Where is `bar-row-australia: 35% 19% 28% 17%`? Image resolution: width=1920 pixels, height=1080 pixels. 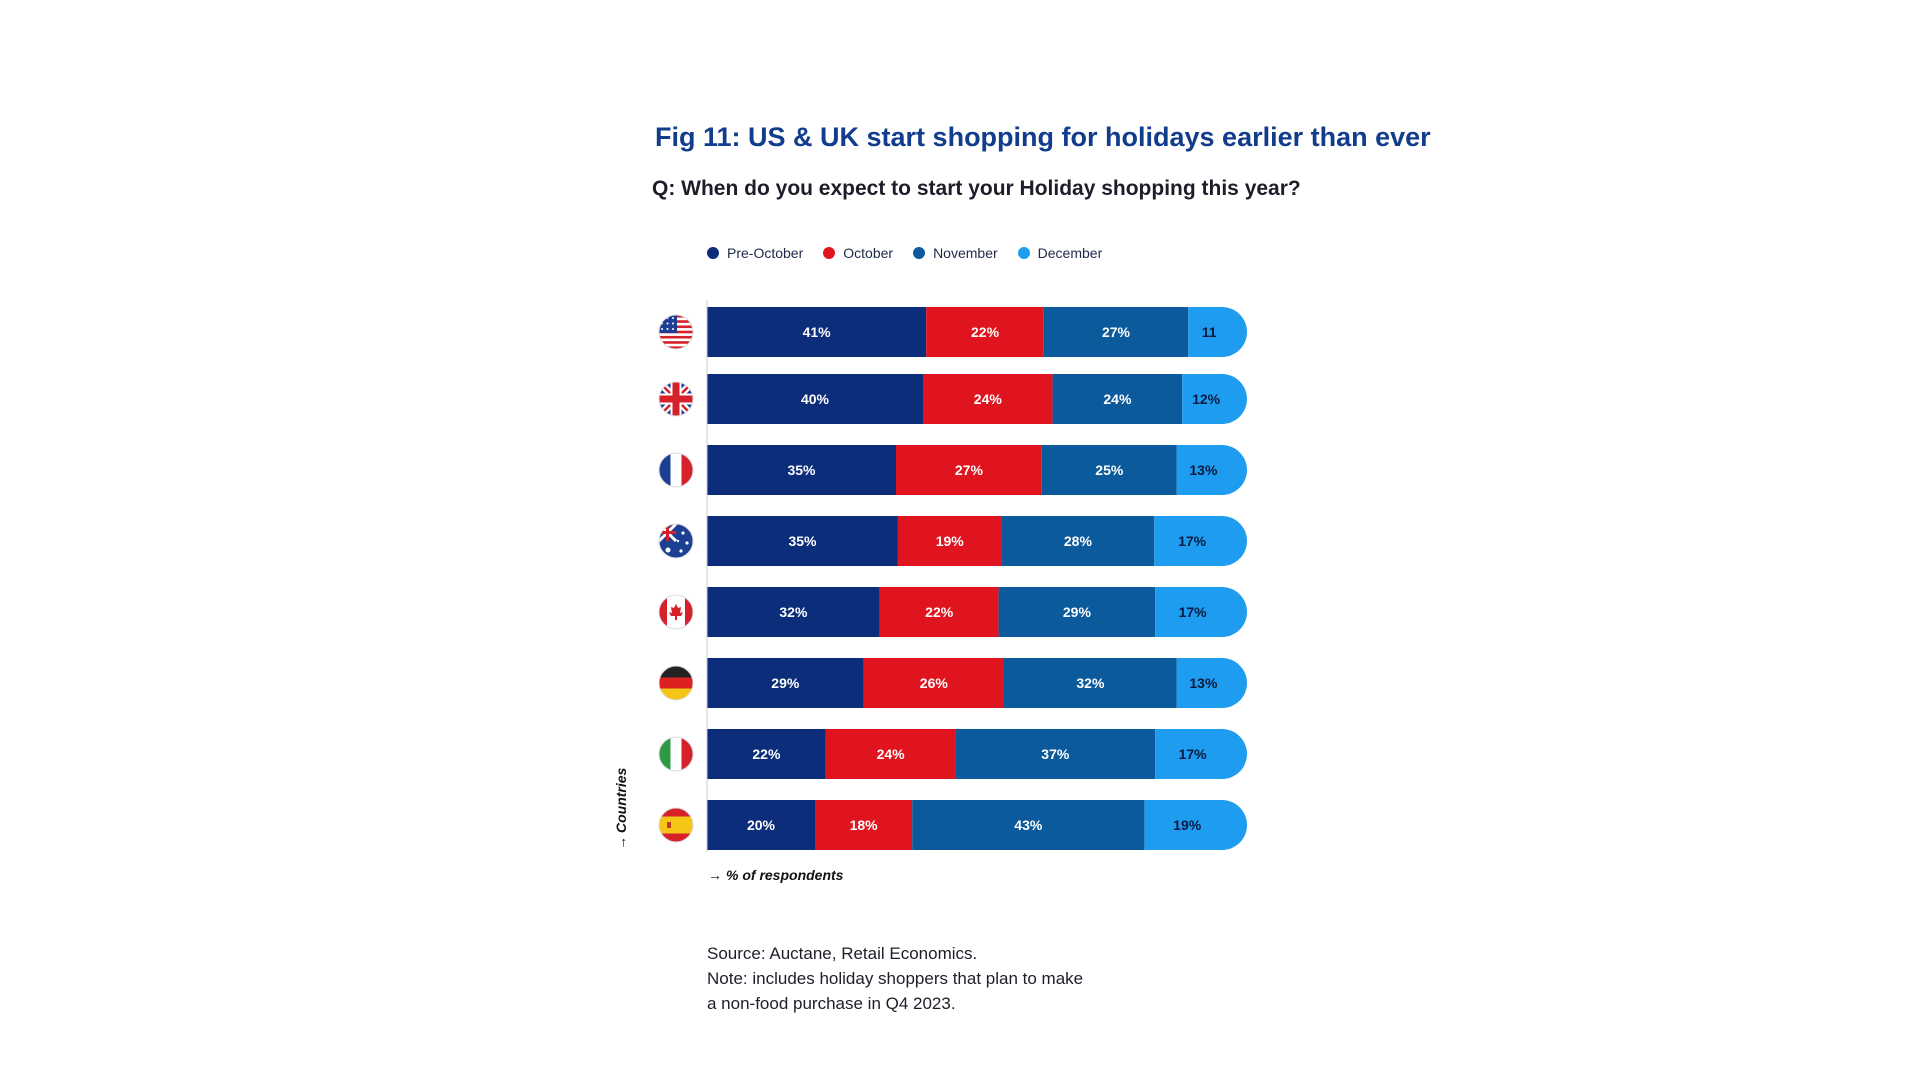 bar-row-australia: 35% 19% 28% 17% is located at coordinates (977, 541).